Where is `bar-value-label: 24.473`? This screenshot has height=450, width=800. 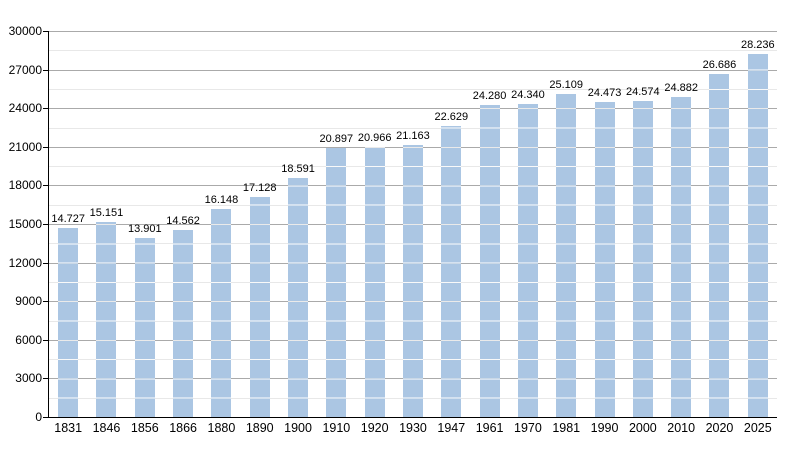 bar-value-label: 24.473 is located at coordinates (604, 93).